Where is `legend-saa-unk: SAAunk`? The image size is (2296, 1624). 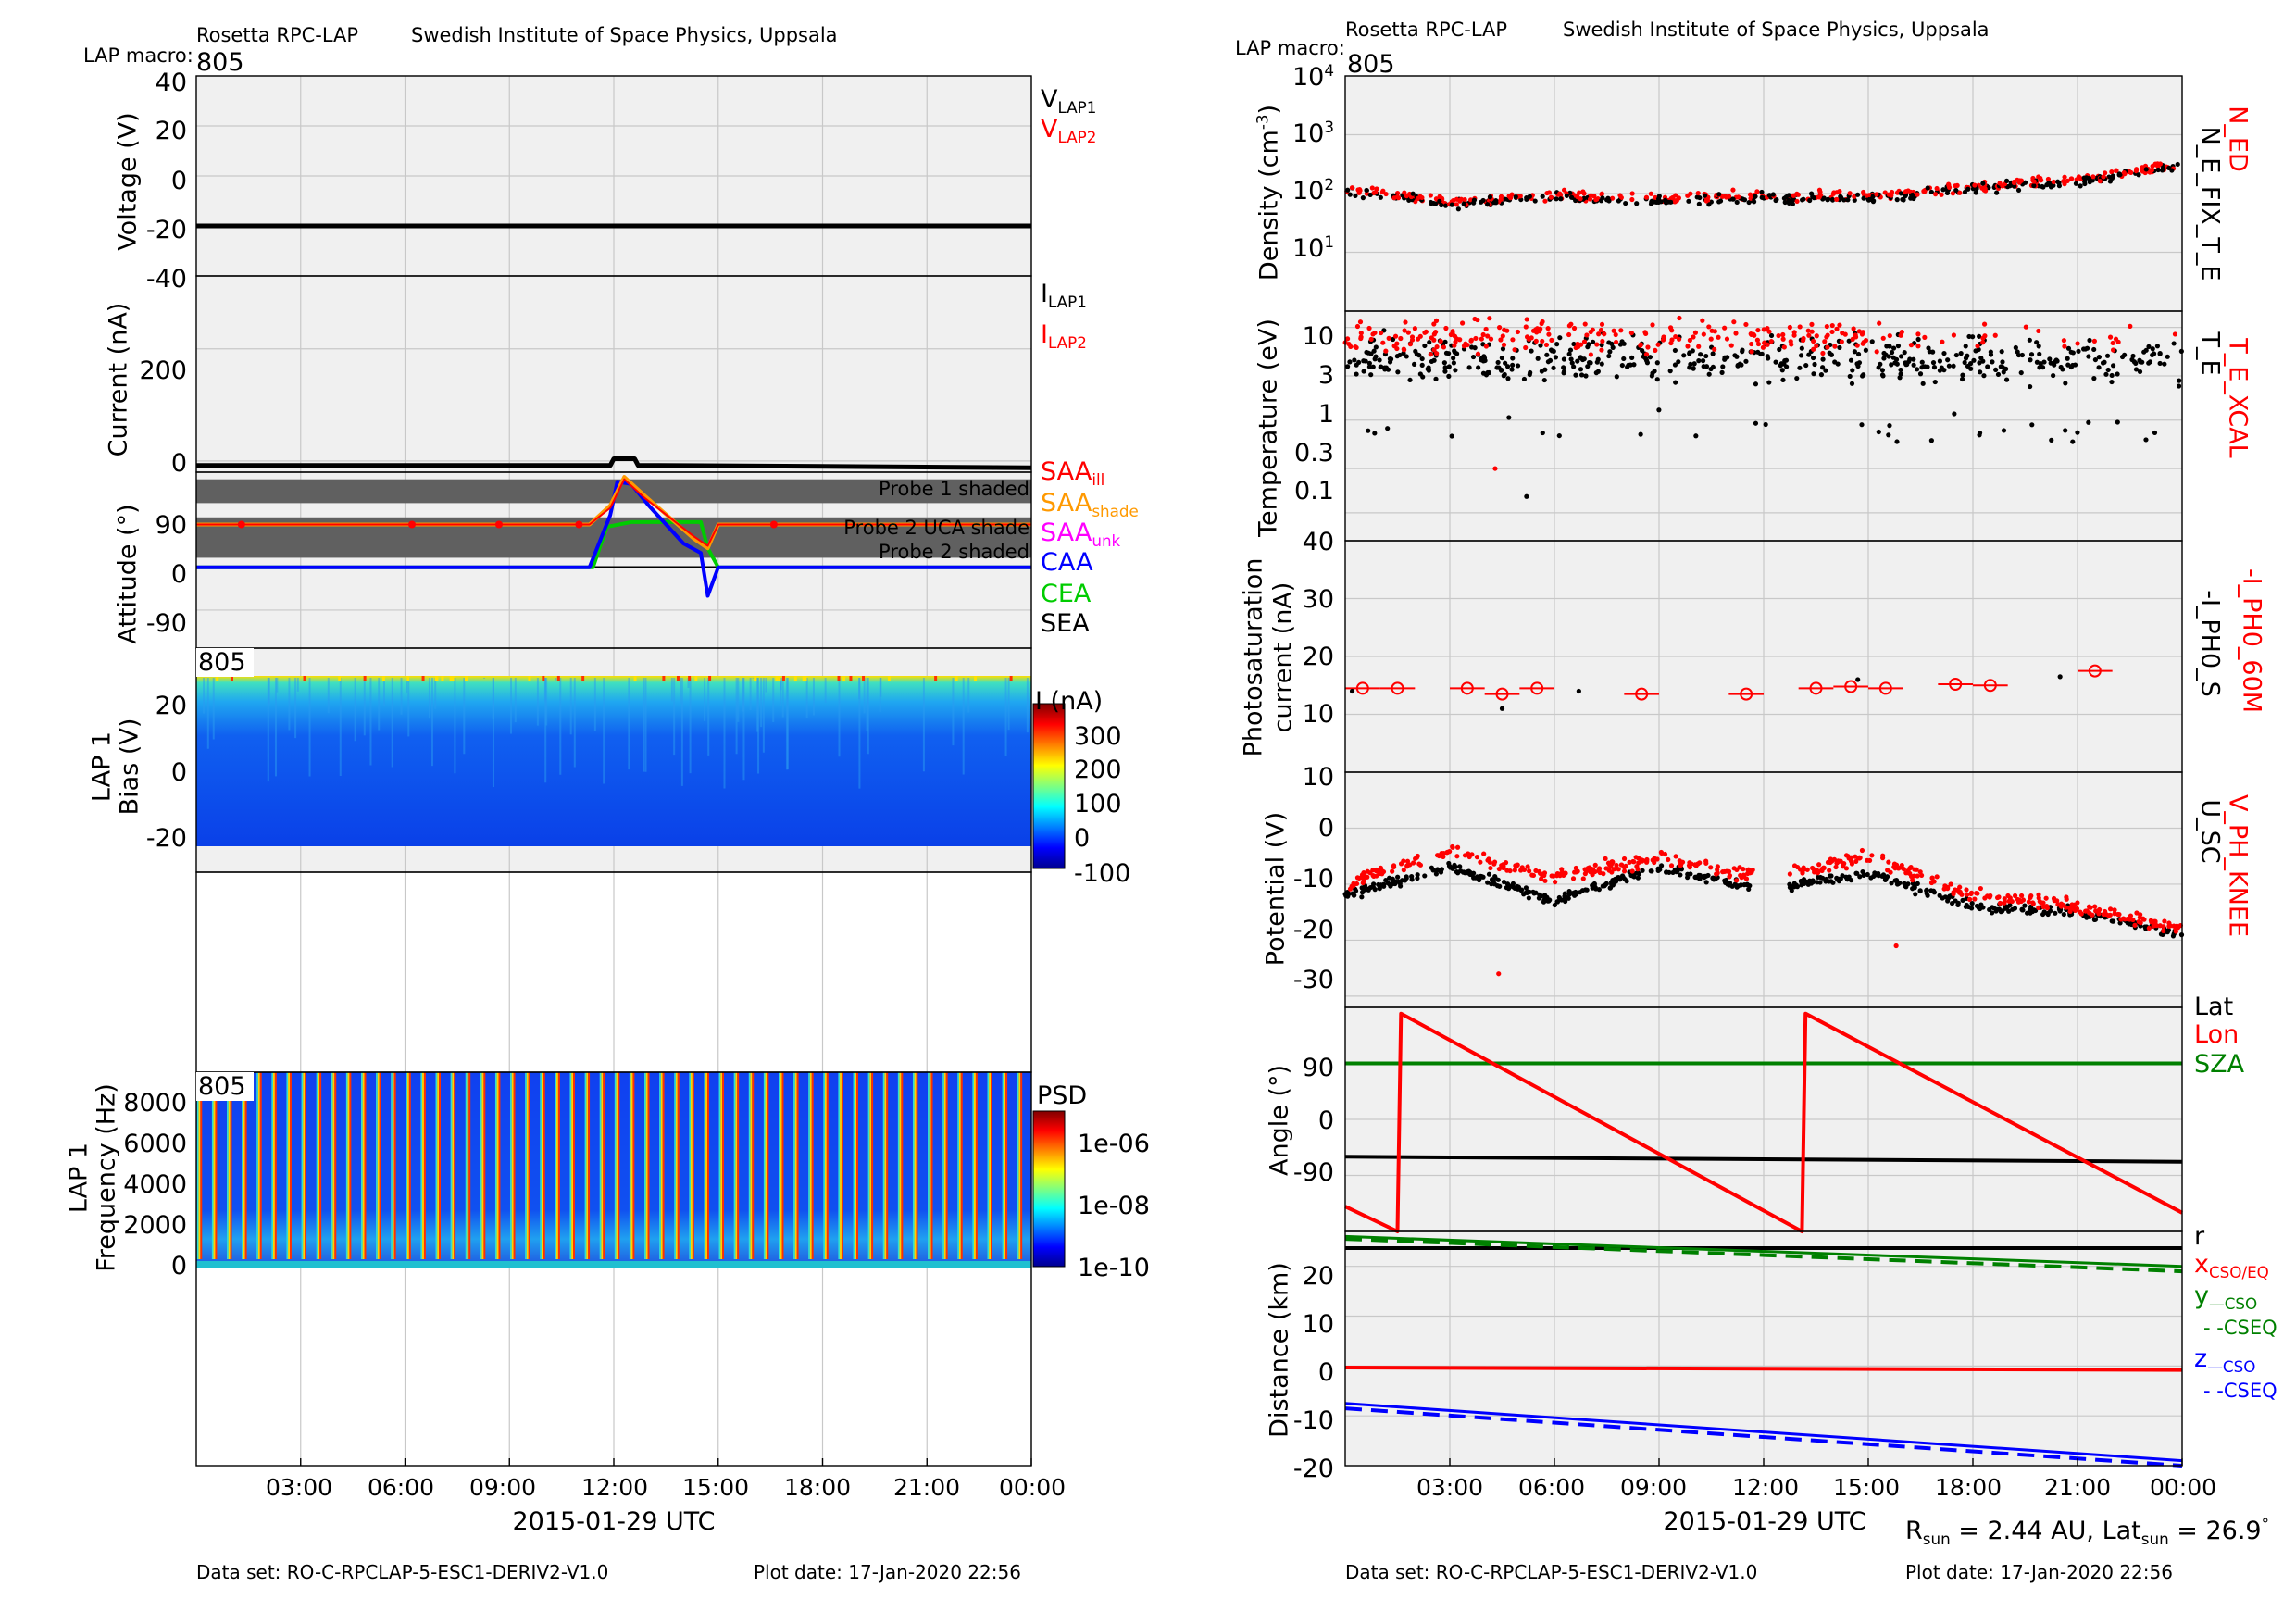 legend-saa-unk: SAAunk is located at coordinates (1081, 534).